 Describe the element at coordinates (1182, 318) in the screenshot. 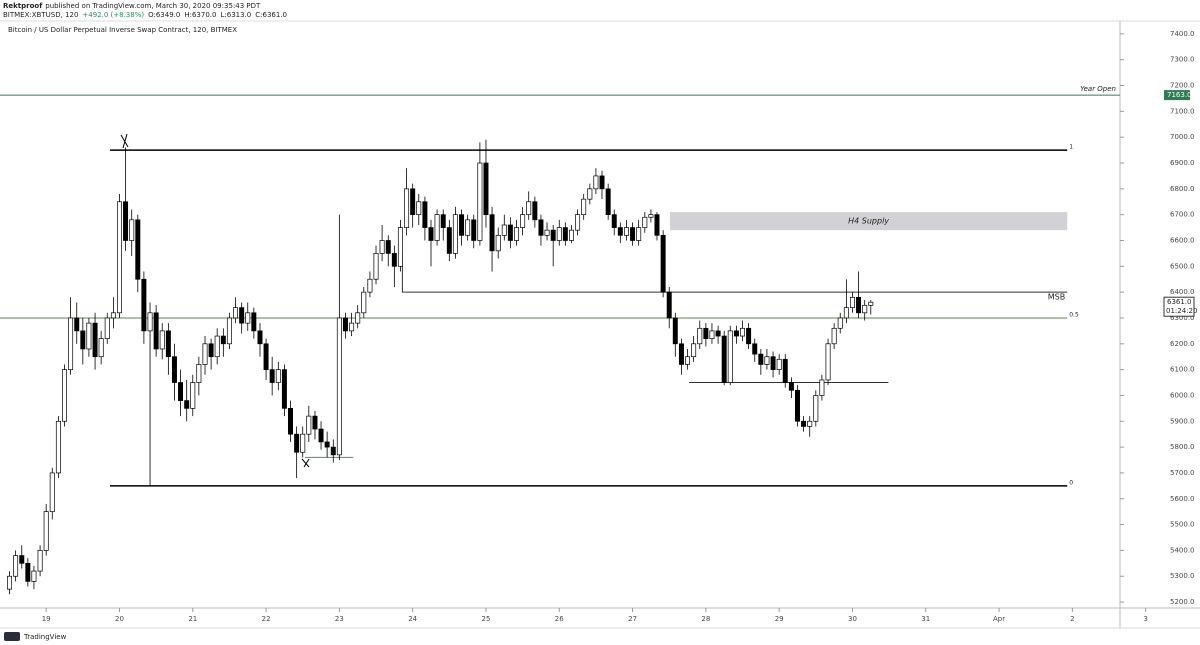

I see `y-tick-label: 6300.0` at that location.